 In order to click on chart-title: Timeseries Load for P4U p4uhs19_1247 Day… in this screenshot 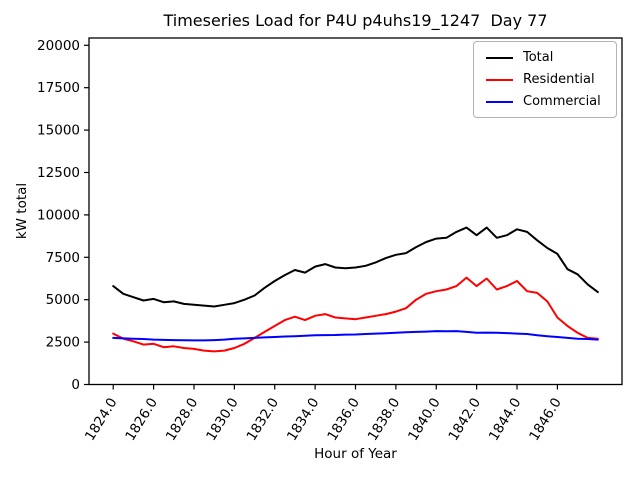, I will do `click(355, 20)`.